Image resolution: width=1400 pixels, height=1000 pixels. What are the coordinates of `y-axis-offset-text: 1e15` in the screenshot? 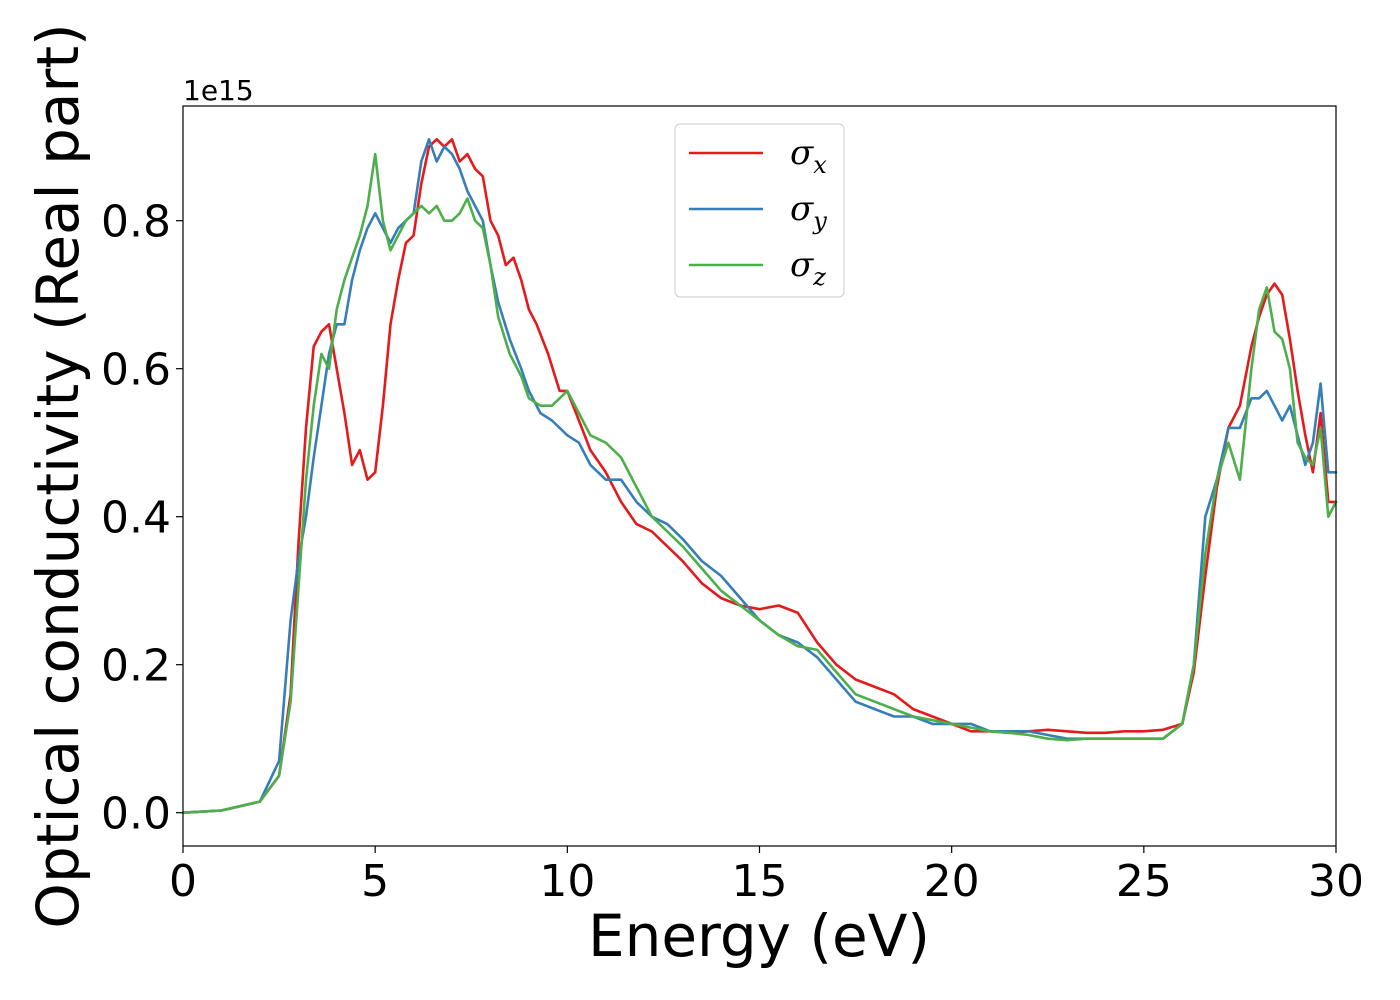 It's located at (218, 90).